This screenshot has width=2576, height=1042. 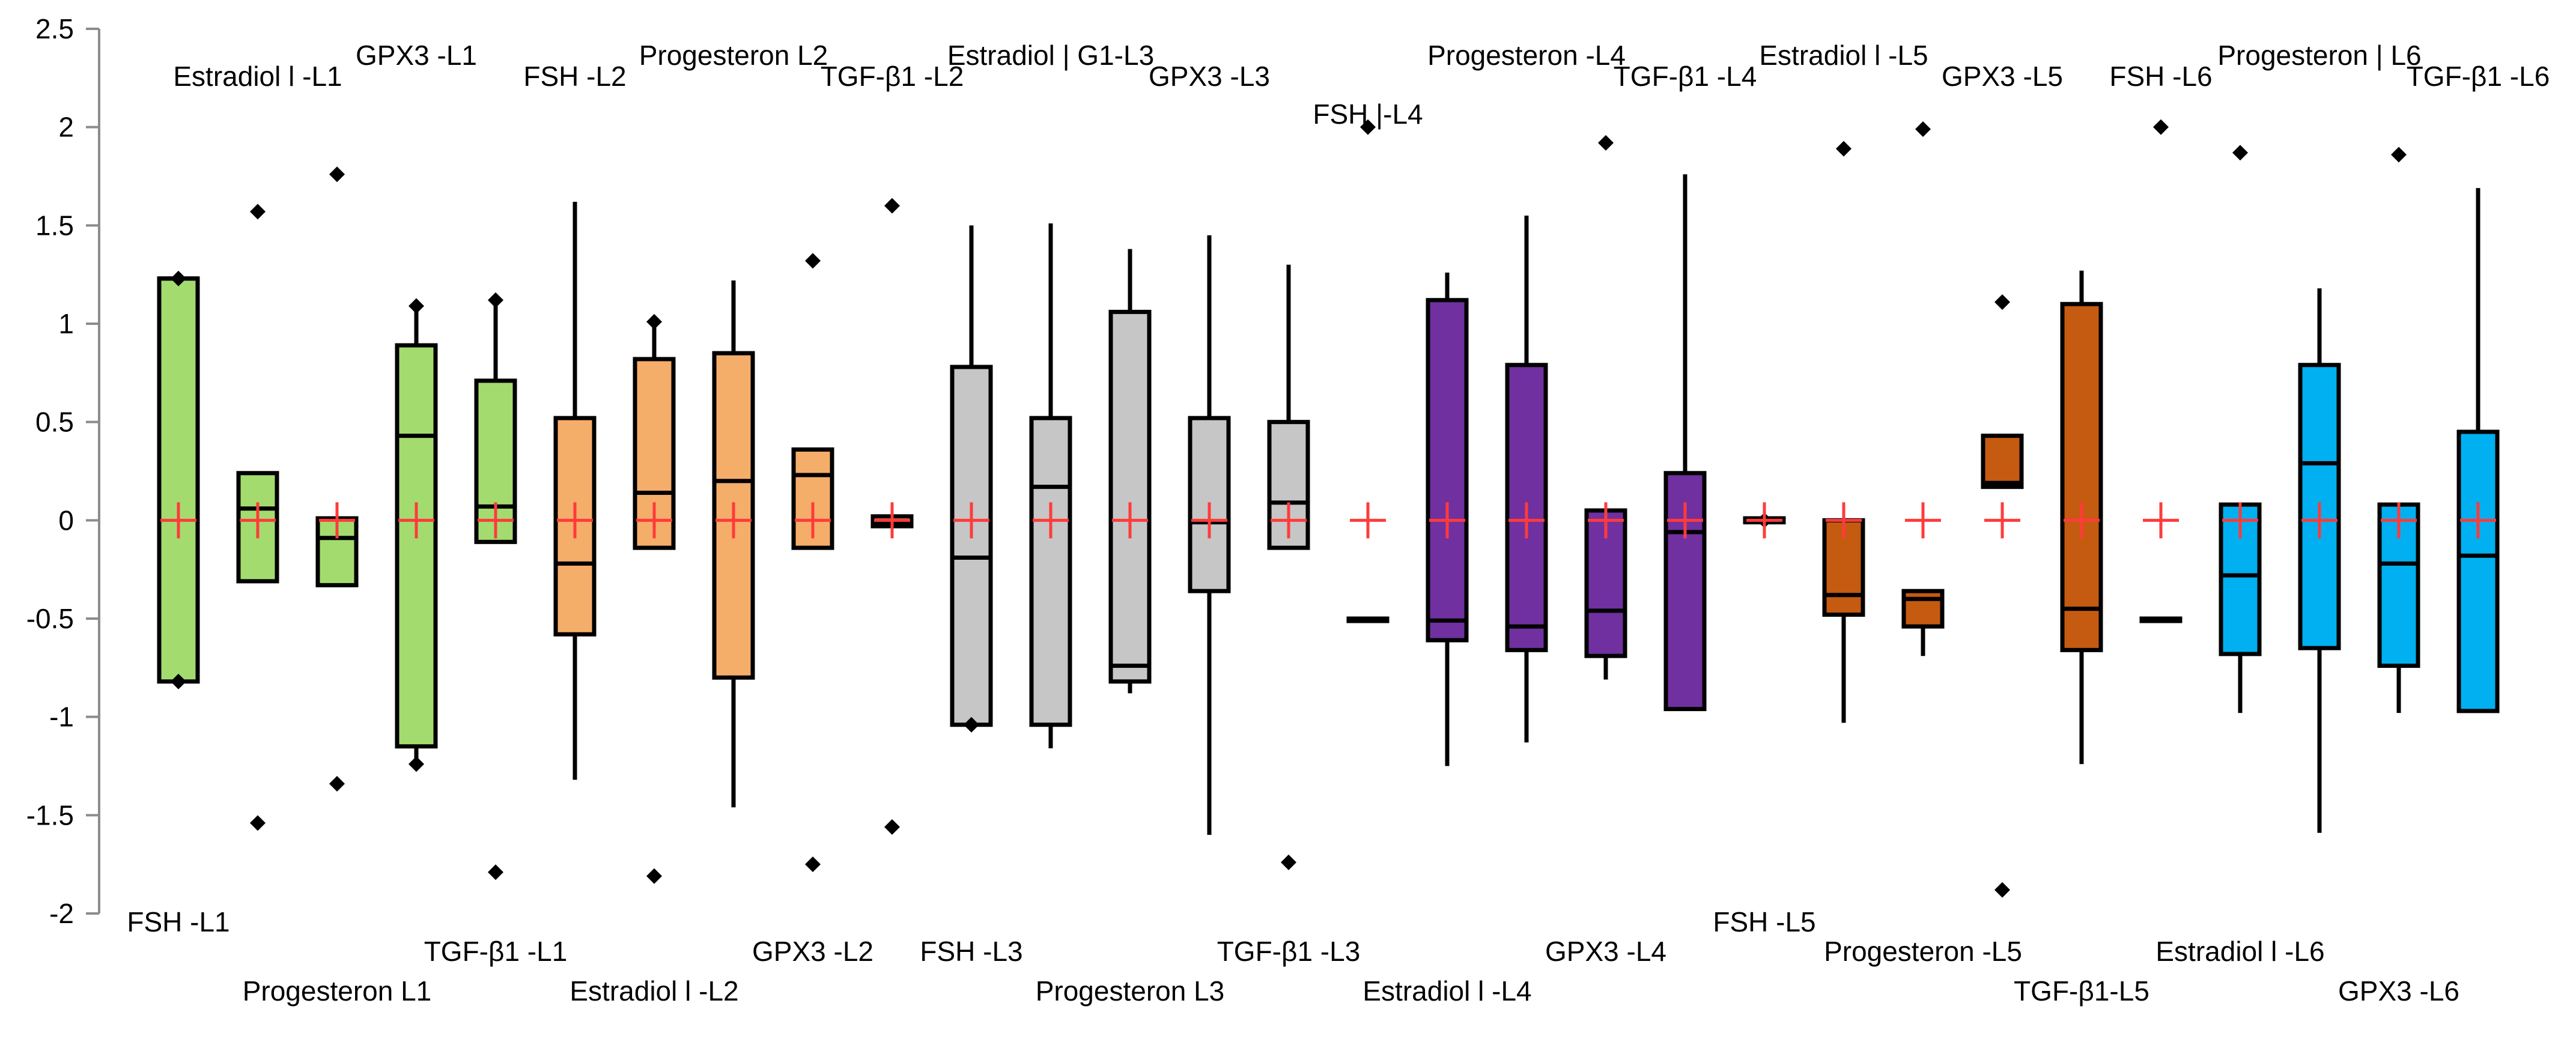 What do you see at coordinates (61, 717) in the screenshot?
I see `y-tick-label: -1` at bounding box center [61, 717].